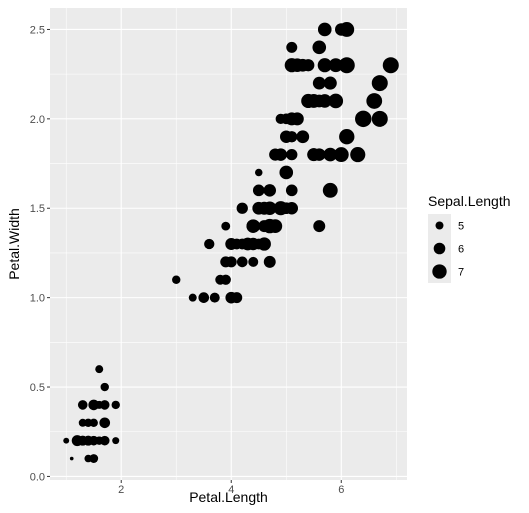 This screenshot has width=529, height=513. I want to click on y-tick-label: 2.0, so click(37, 120).